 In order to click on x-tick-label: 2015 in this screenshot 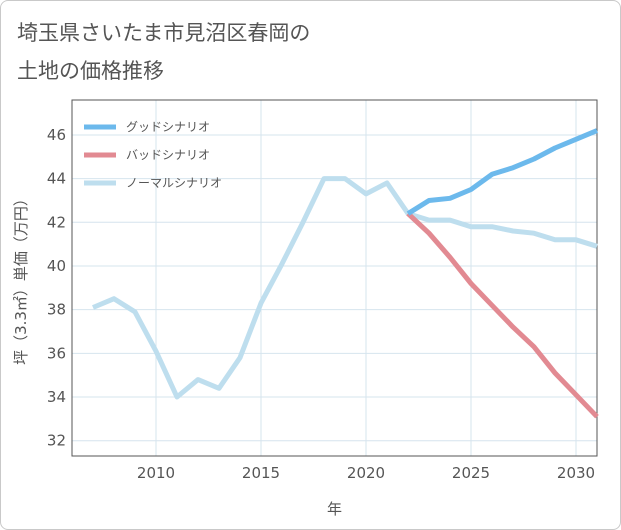, I will do `click(261, 473)`.